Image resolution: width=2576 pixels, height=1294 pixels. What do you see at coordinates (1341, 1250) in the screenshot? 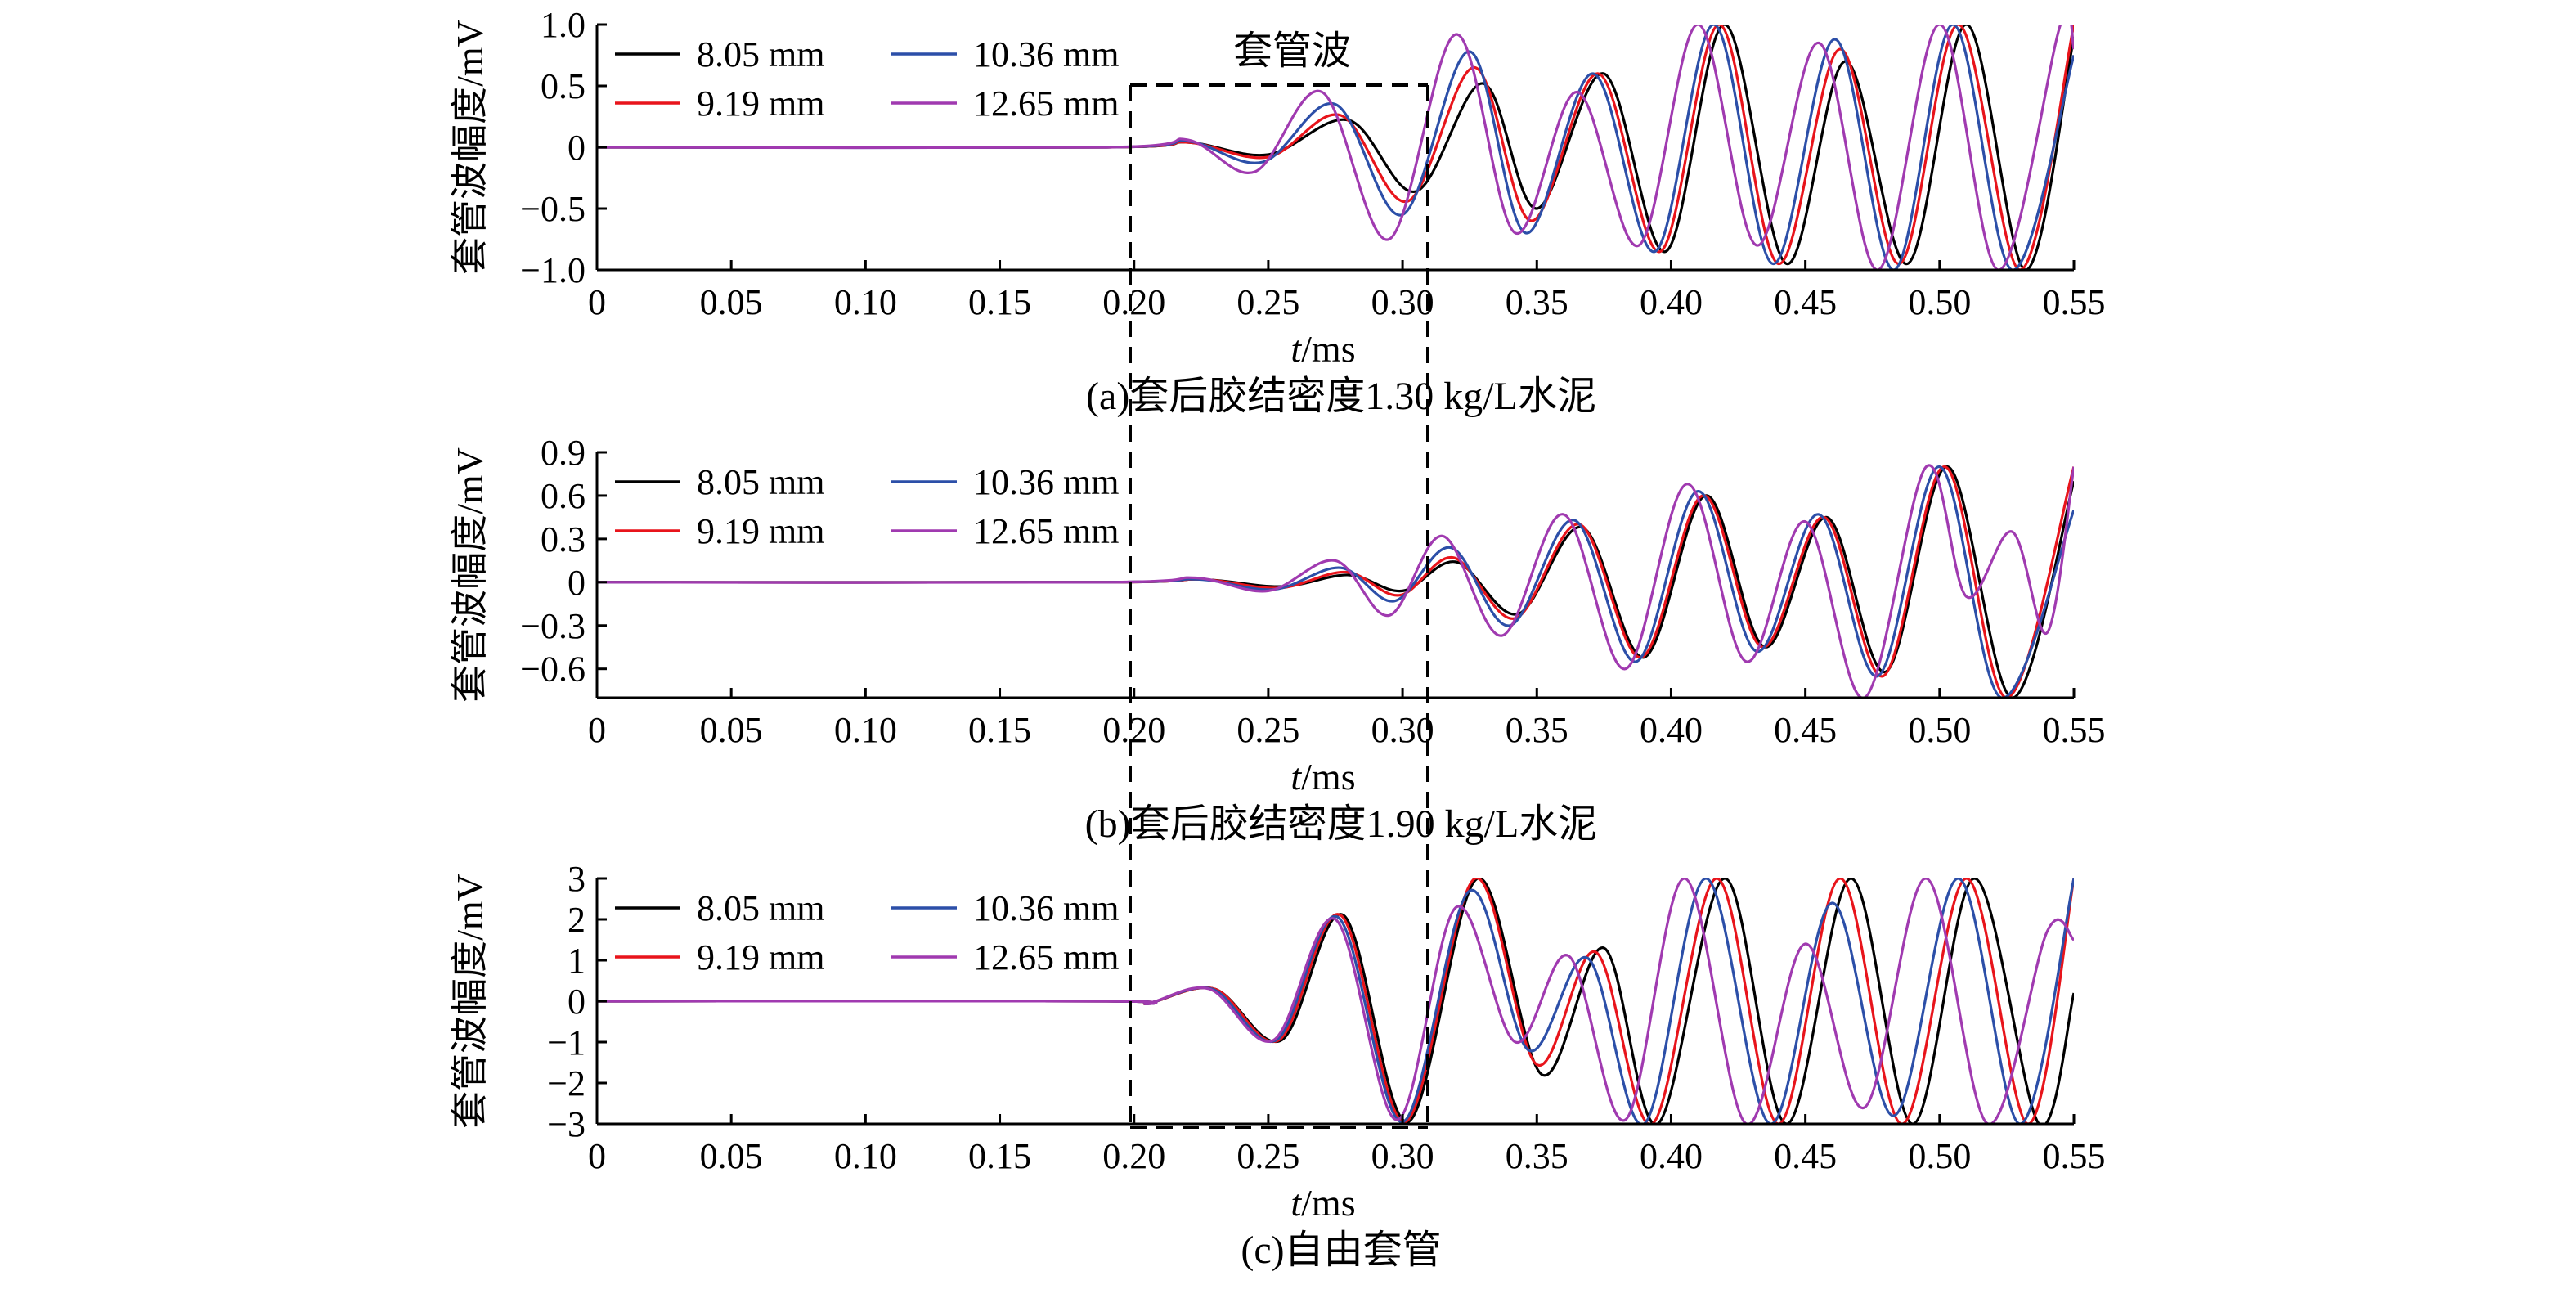
I see `subplot-caption: (c)自由套管` at bounding box center [1341, 1250].